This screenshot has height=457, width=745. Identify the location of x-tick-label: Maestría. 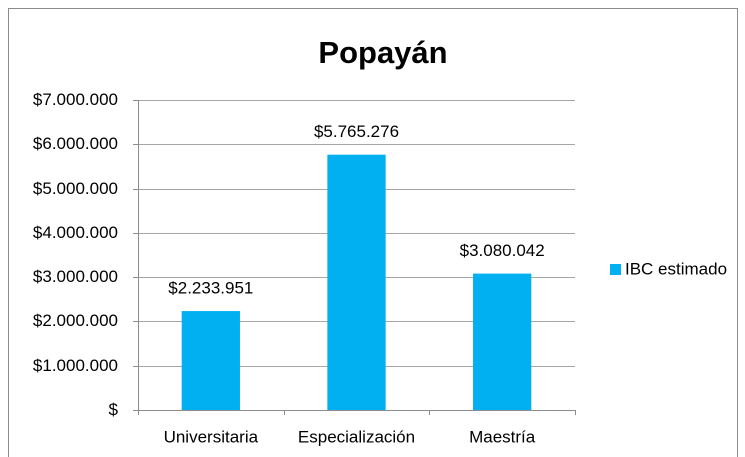
(502, 436).